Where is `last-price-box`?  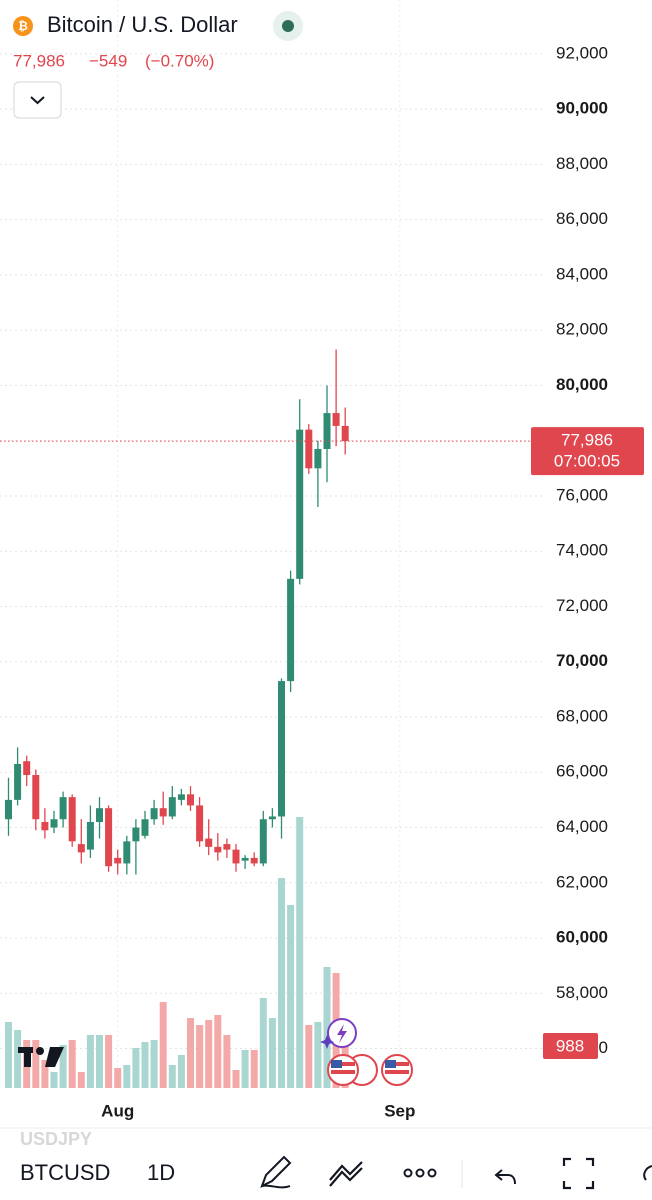
last-price-box is located at coordinates (587, 451).